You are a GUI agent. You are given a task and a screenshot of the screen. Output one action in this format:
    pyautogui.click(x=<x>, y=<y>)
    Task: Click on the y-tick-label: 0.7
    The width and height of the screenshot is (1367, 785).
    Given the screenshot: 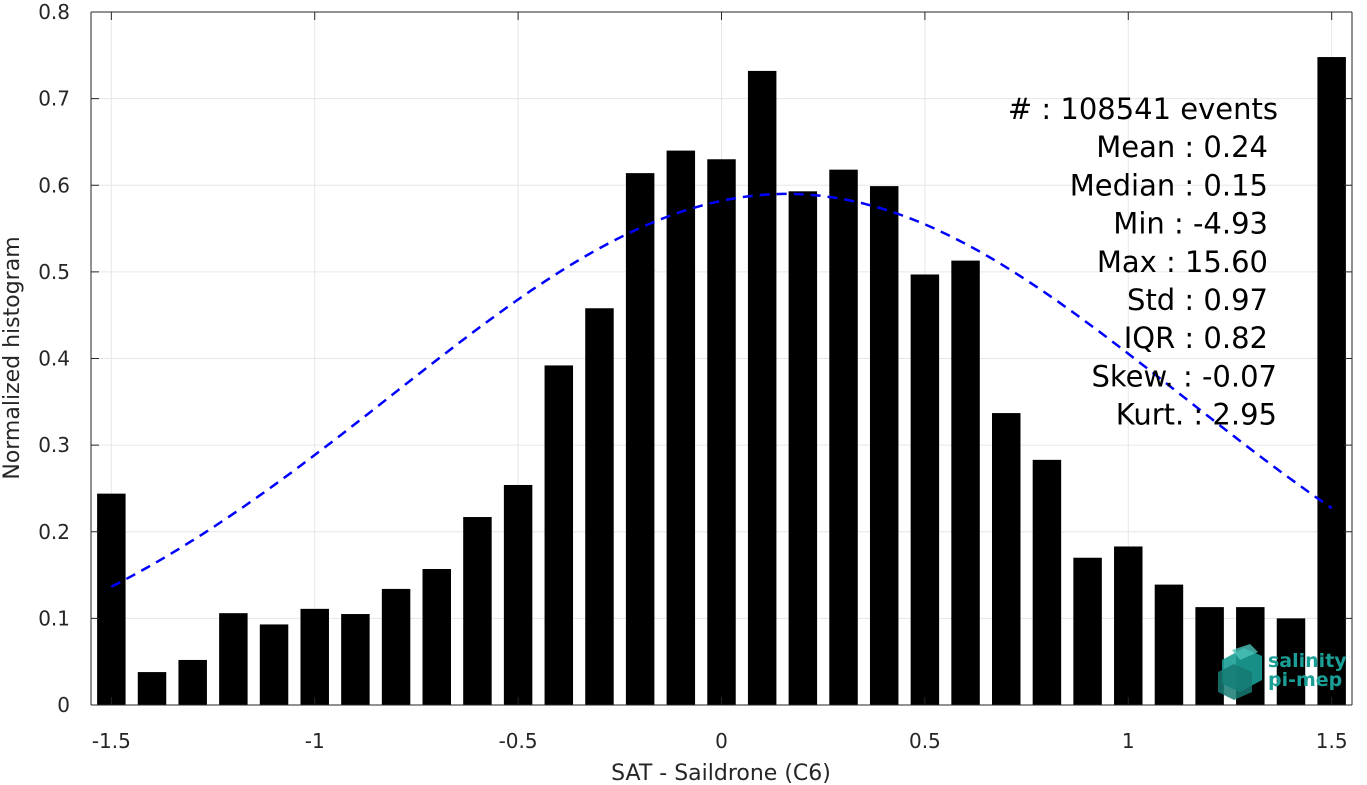 What is the action you would take?
    pyautogui.click(x=54, y=99)
    